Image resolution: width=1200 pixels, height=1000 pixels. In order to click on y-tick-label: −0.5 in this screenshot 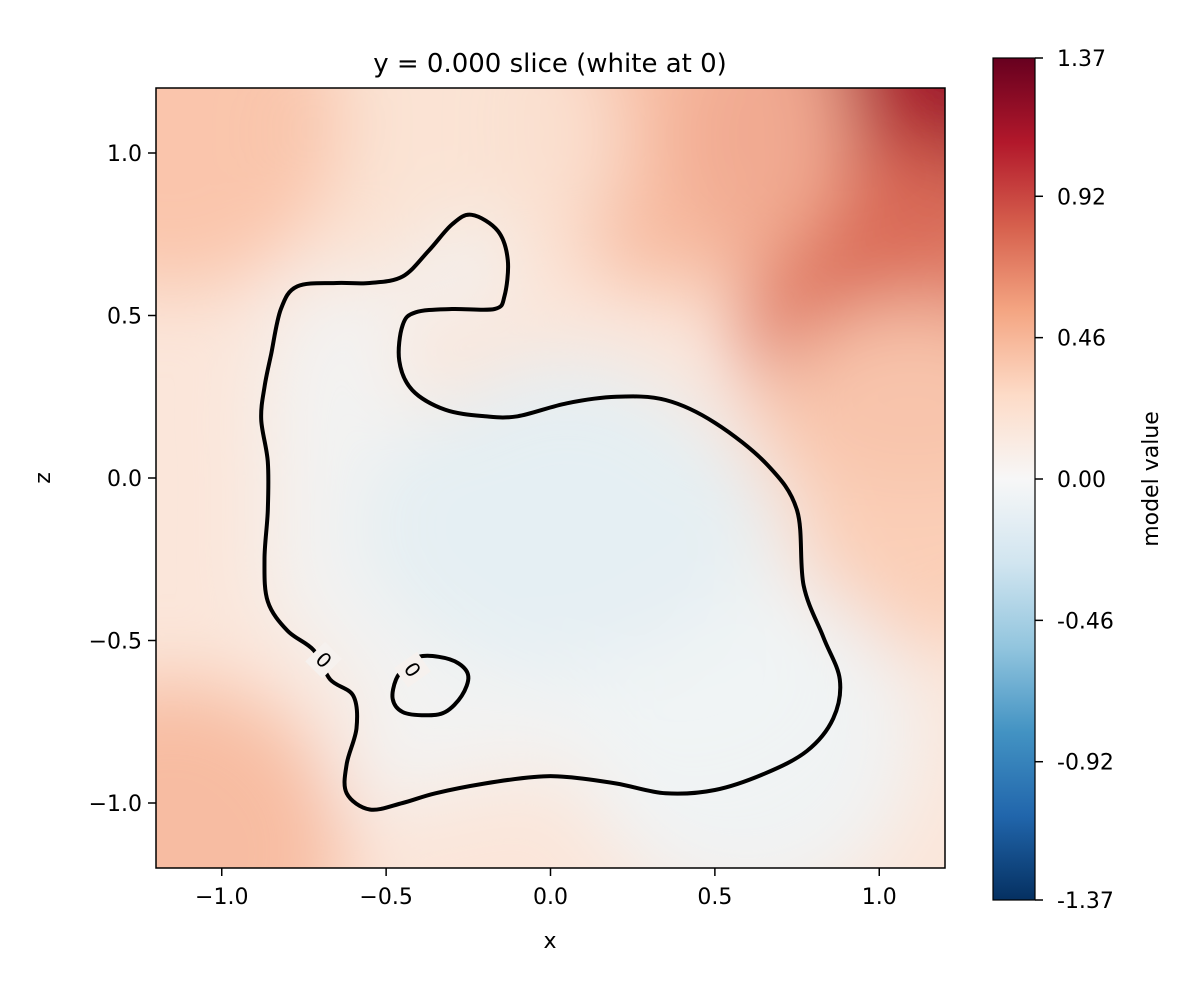, I will do `click(115, 642)`.